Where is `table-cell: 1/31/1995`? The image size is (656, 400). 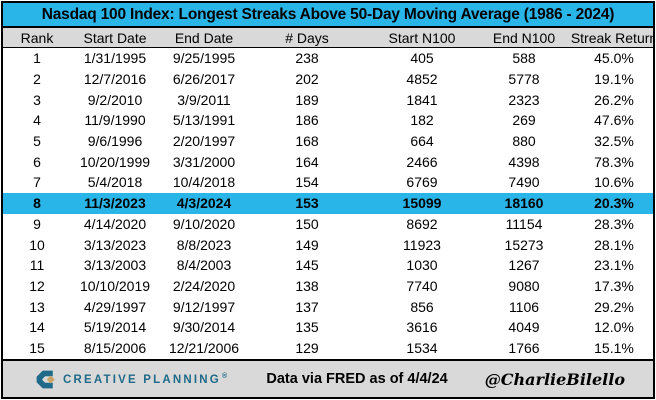
table-cell: 1/31/1995 is located at coordinates (115, 58).